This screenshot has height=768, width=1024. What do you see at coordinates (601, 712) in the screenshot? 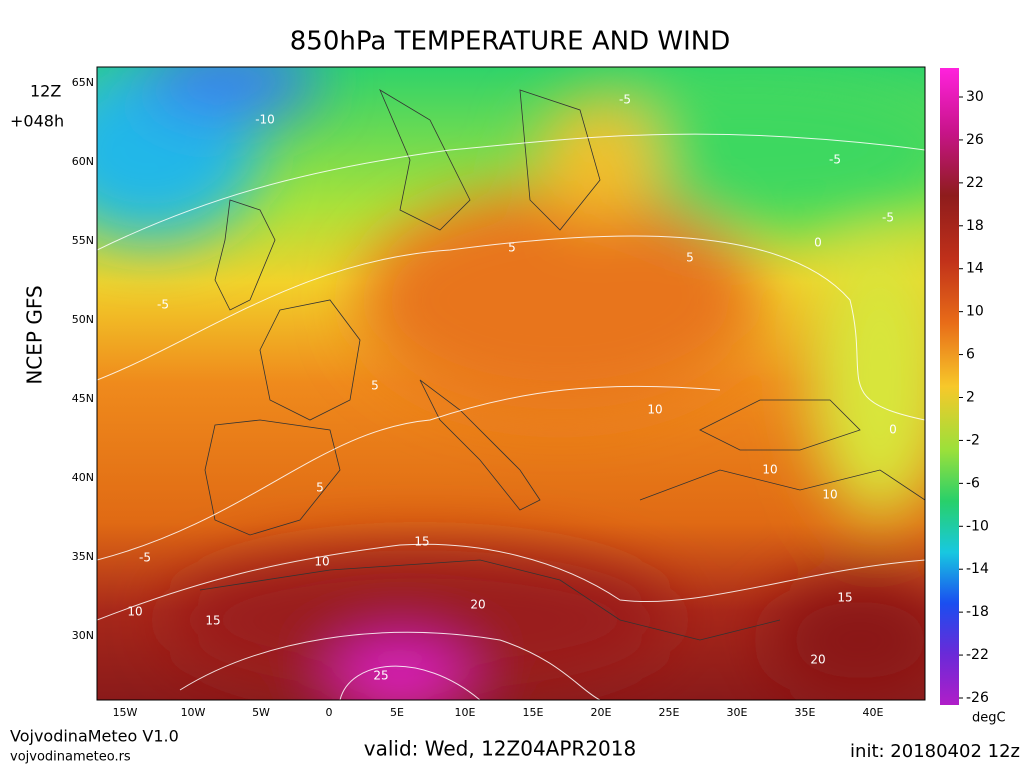
I see `lon-label: 20E` at bounding box center [601, 712].